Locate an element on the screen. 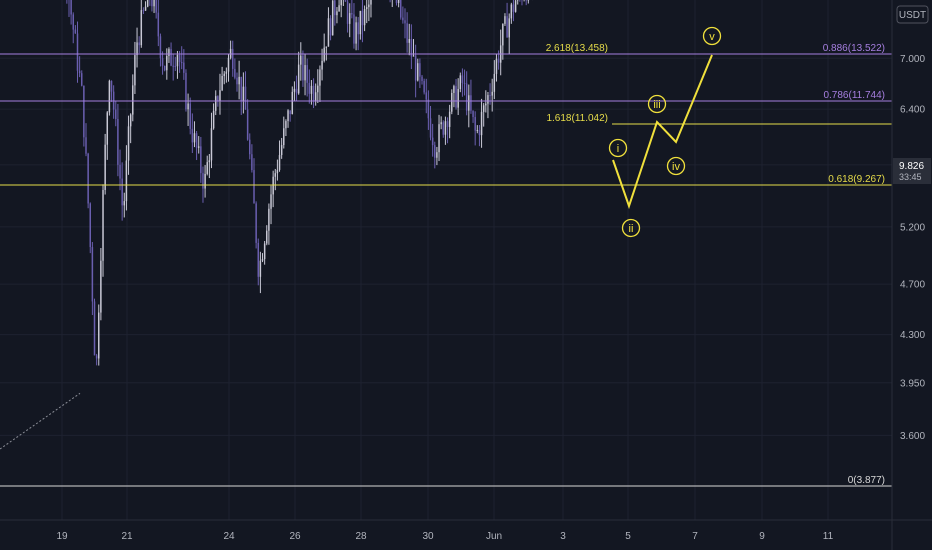 The image size is (932, 550). wave-label-text: iii is located at coordinates (656, 105).